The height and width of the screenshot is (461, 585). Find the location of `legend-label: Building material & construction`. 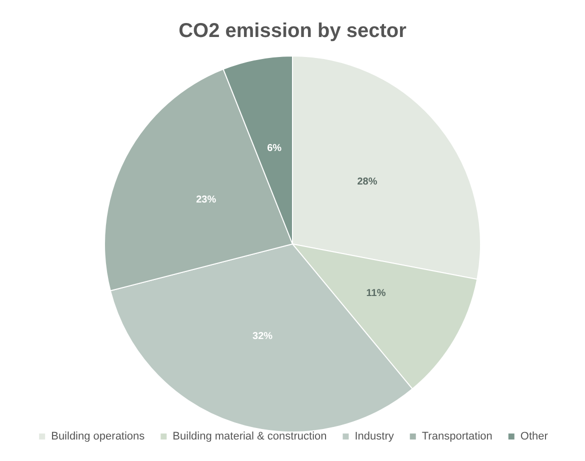

legend-label: Building material & construction is located at coordinates (249, 436).